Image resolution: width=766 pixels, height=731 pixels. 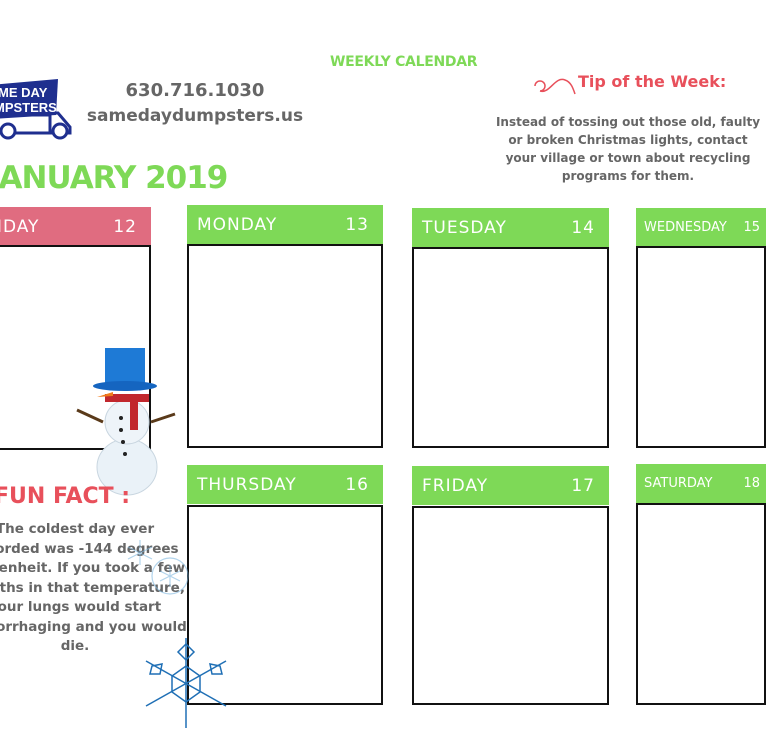 I want to click on day-name: MONDAY, so click(x=237, y=224).